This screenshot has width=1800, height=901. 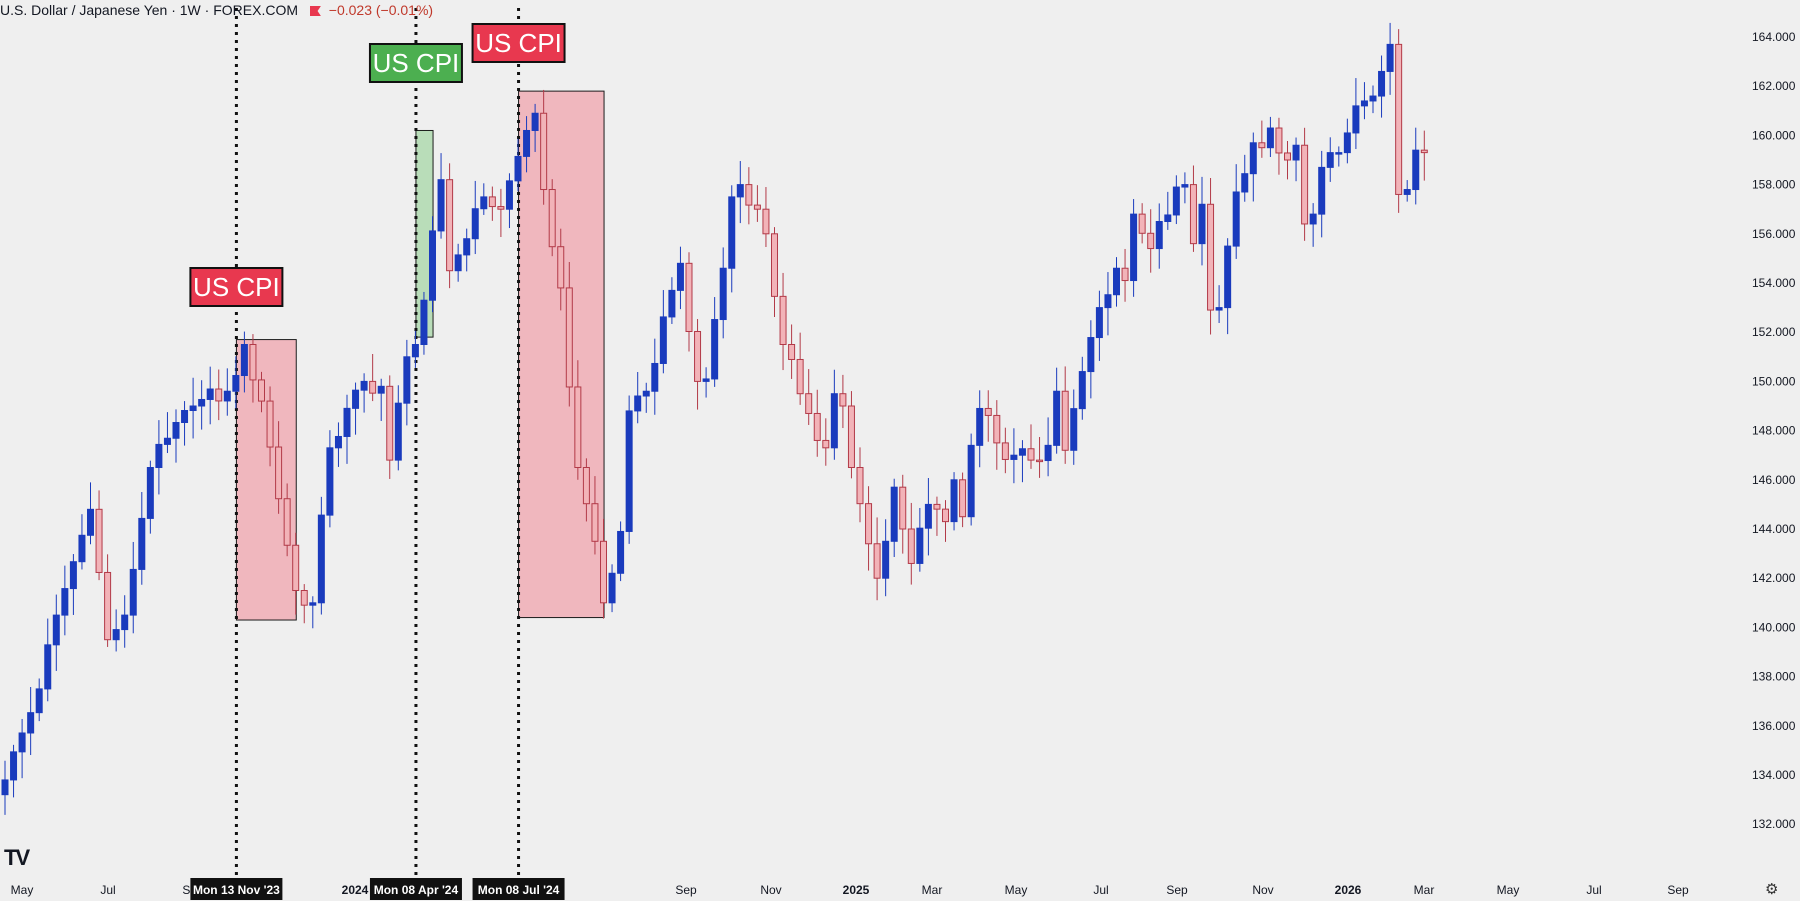 What do you see at coordinates (1772, 889) in the screenshot?
I see `gear-icon: ⚙` at bounding box center [1772, 889].